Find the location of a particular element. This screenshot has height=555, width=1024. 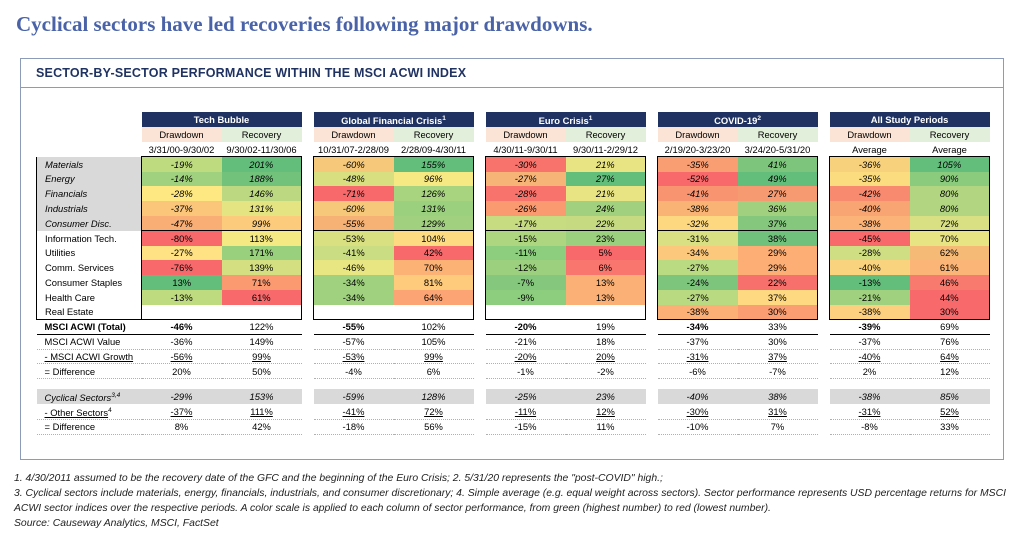

value-cell: 155% is located at coordinates (433, 164).